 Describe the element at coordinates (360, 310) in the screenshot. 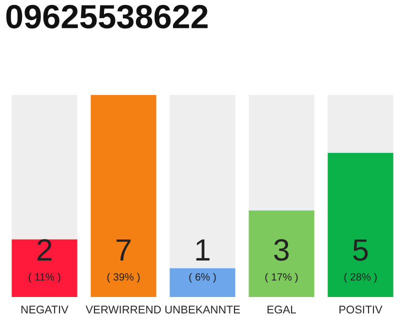

I see `x-tick-label: POSITIV` at that location.